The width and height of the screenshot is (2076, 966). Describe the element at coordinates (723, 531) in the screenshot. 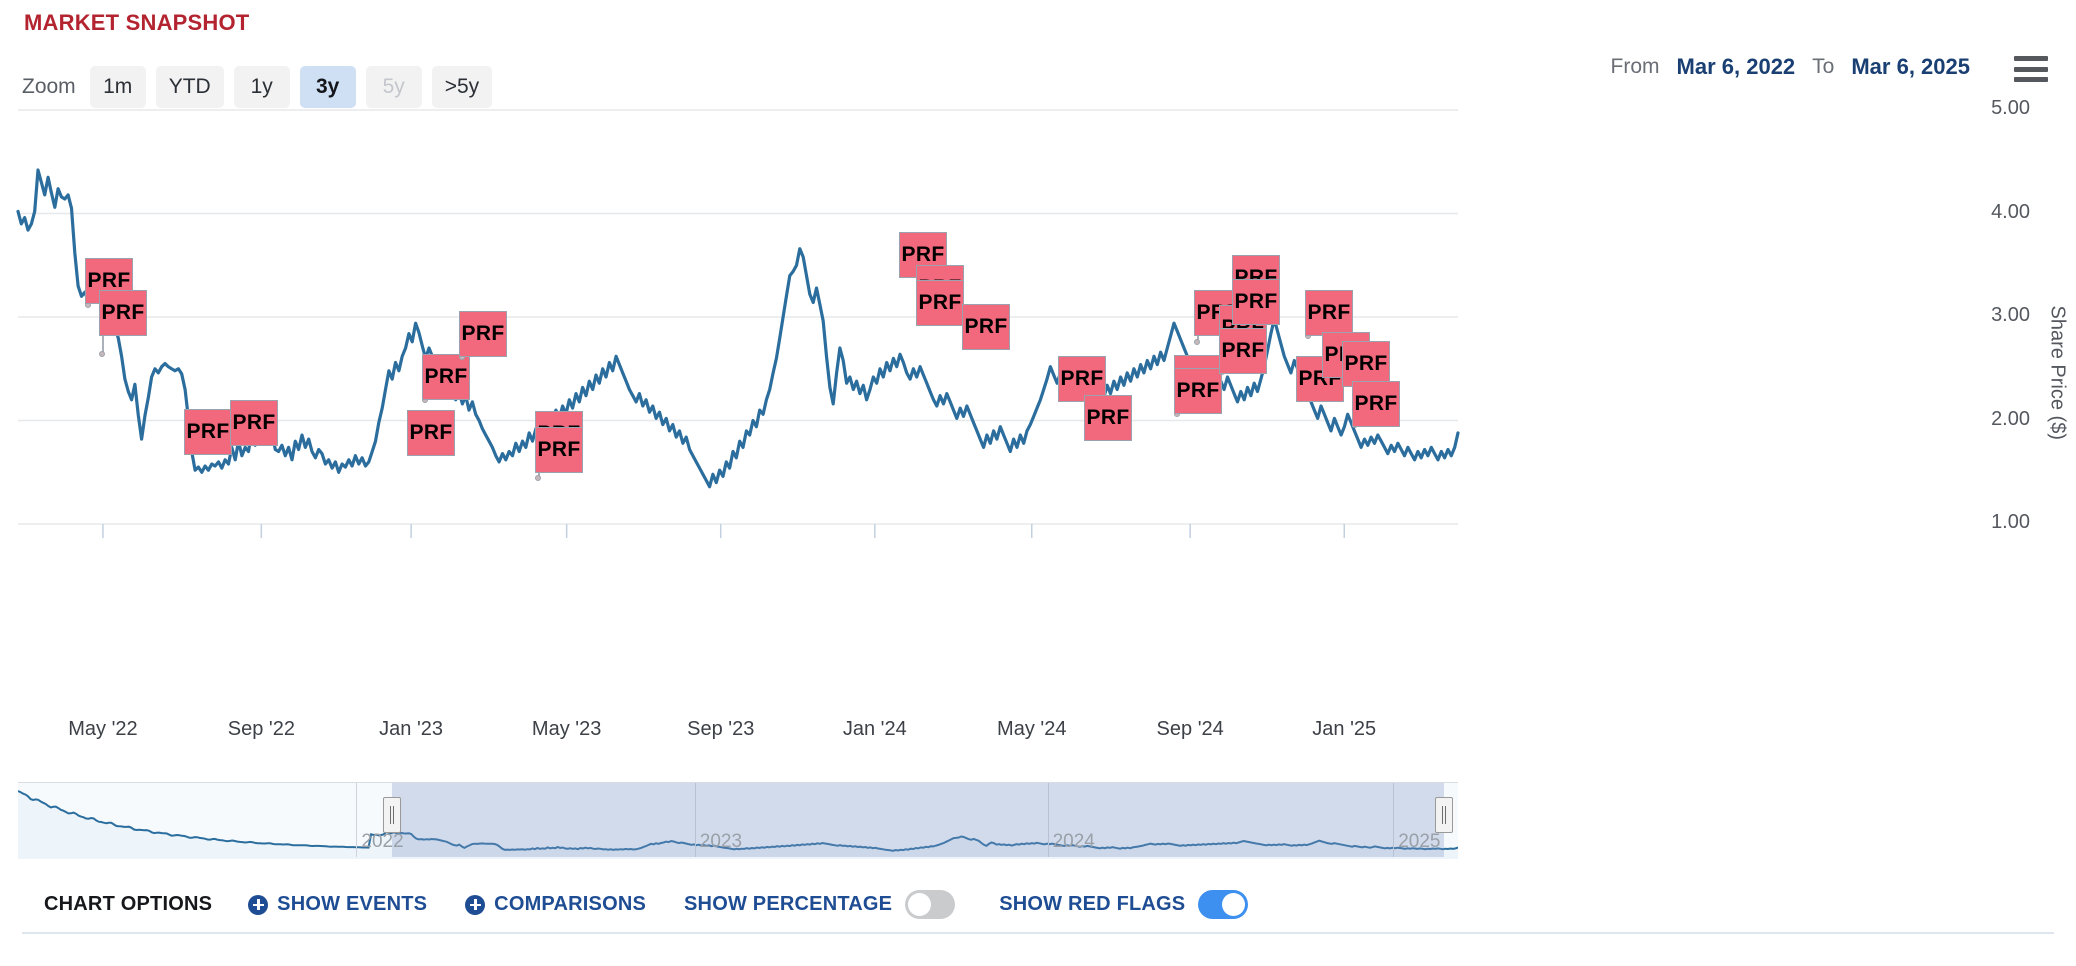

I see `chart-x-tick-marks` at that location.